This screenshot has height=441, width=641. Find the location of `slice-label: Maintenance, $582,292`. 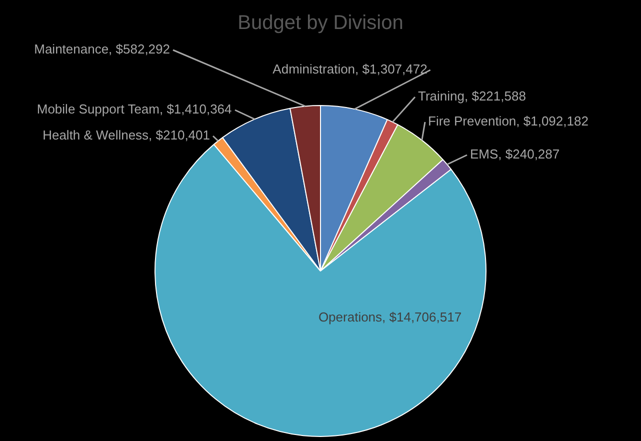

slice-label: Maintenance, $582,292 is located at coordinates (102, 49).